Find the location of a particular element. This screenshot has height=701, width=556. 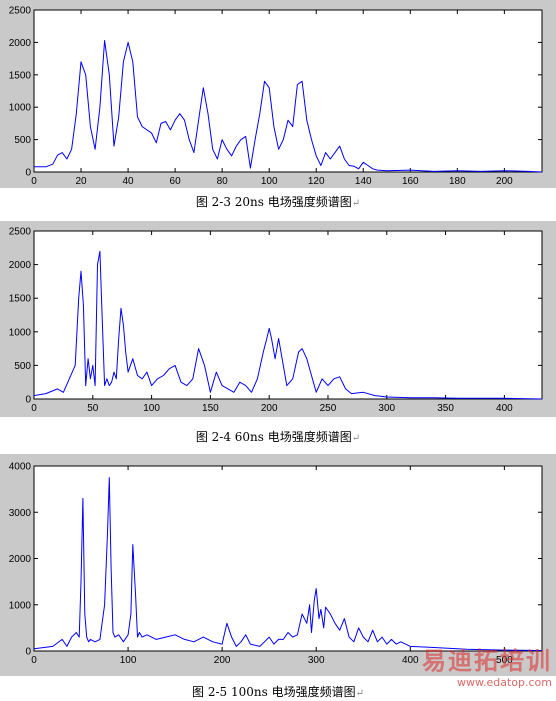

x-tick-label: 60 is located at coordinates (176, 181).